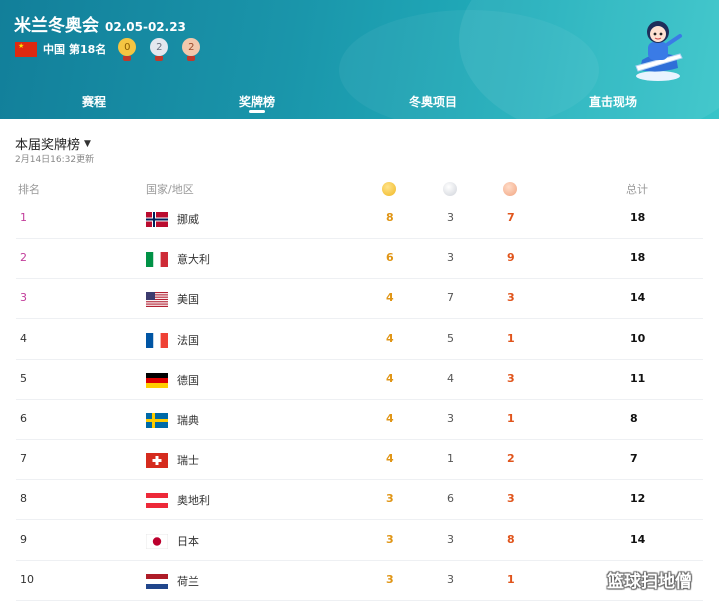  Describe the element at coordinates (359, 259) in the screenshot. I see `table-row: 2 意大利 6 3 9 18` at that location.